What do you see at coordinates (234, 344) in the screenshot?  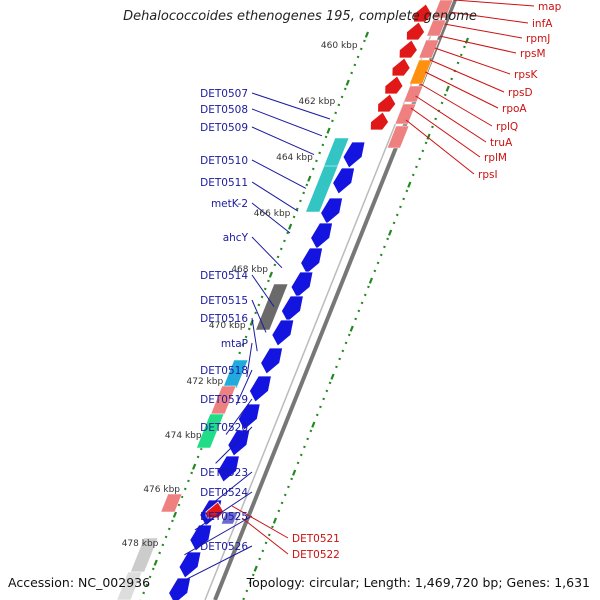 I see `gene-label-left: mtaP` at bounding box center [234, 344].